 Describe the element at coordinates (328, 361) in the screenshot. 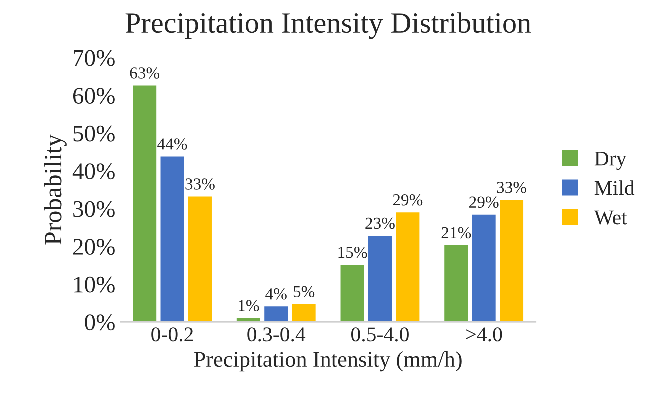

I see `x-axis-title: Precipitation Intensity (mm/h)` at that location.